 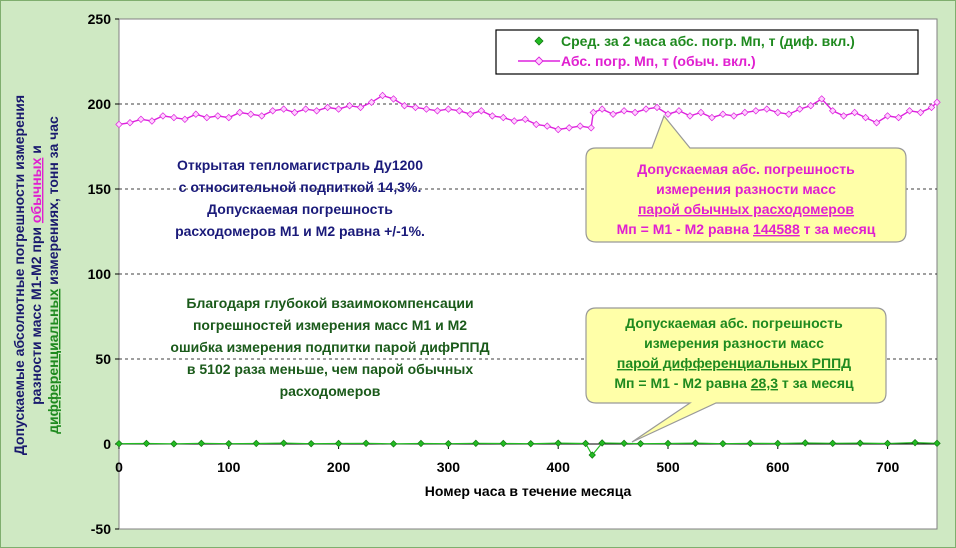 I want to click on x-tick-label: 600, so click(x=778, y=467).